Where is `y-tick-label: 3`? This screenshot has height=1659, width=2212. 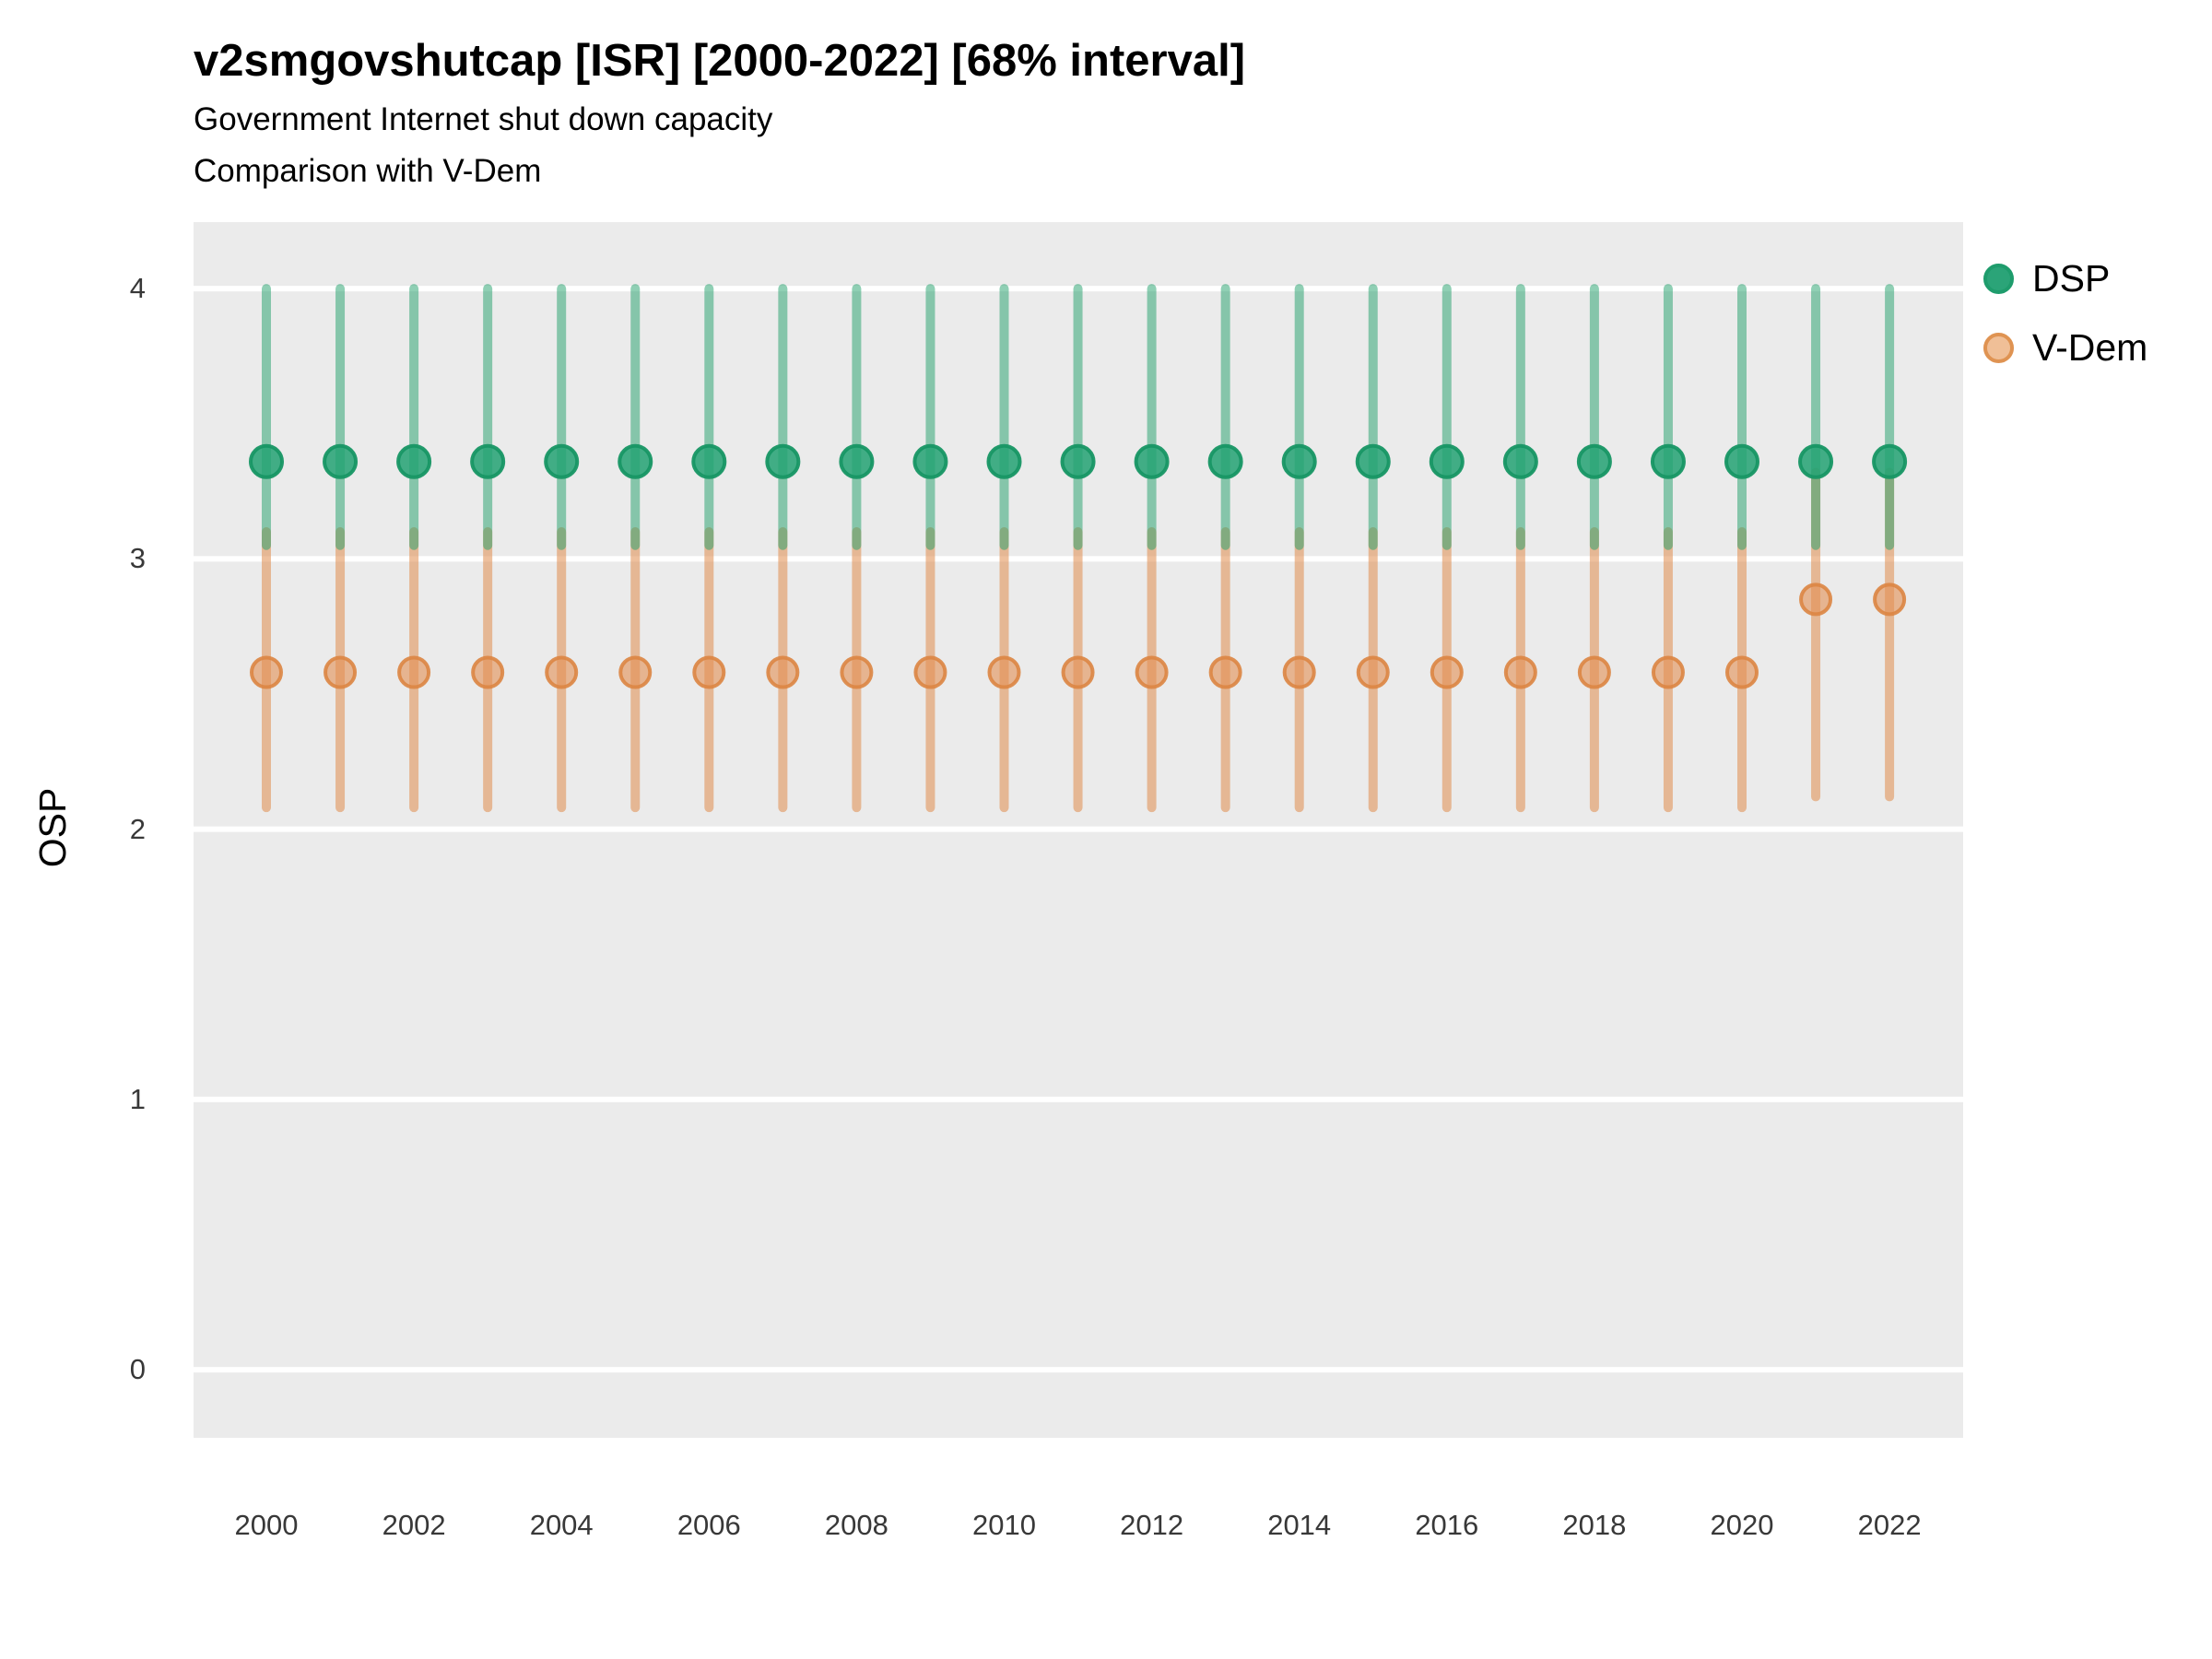
y-tick-label: 3 is located at coordinates (137, 558).